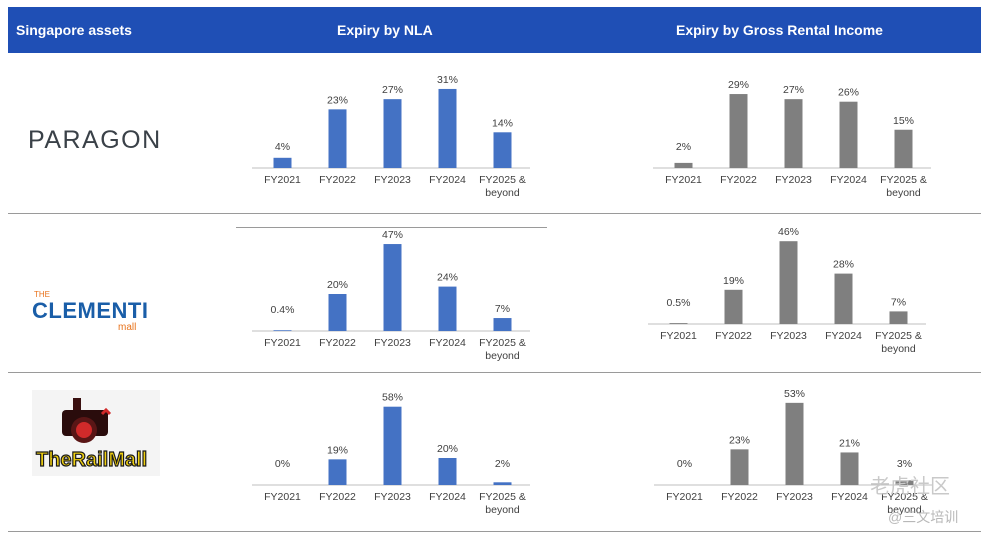 The width and height of the screenshot is (988, 541). What do you see at coordinates (392, 235) in the screenshot?
I see `data-label: 47%` at bounding box center [392, 235].